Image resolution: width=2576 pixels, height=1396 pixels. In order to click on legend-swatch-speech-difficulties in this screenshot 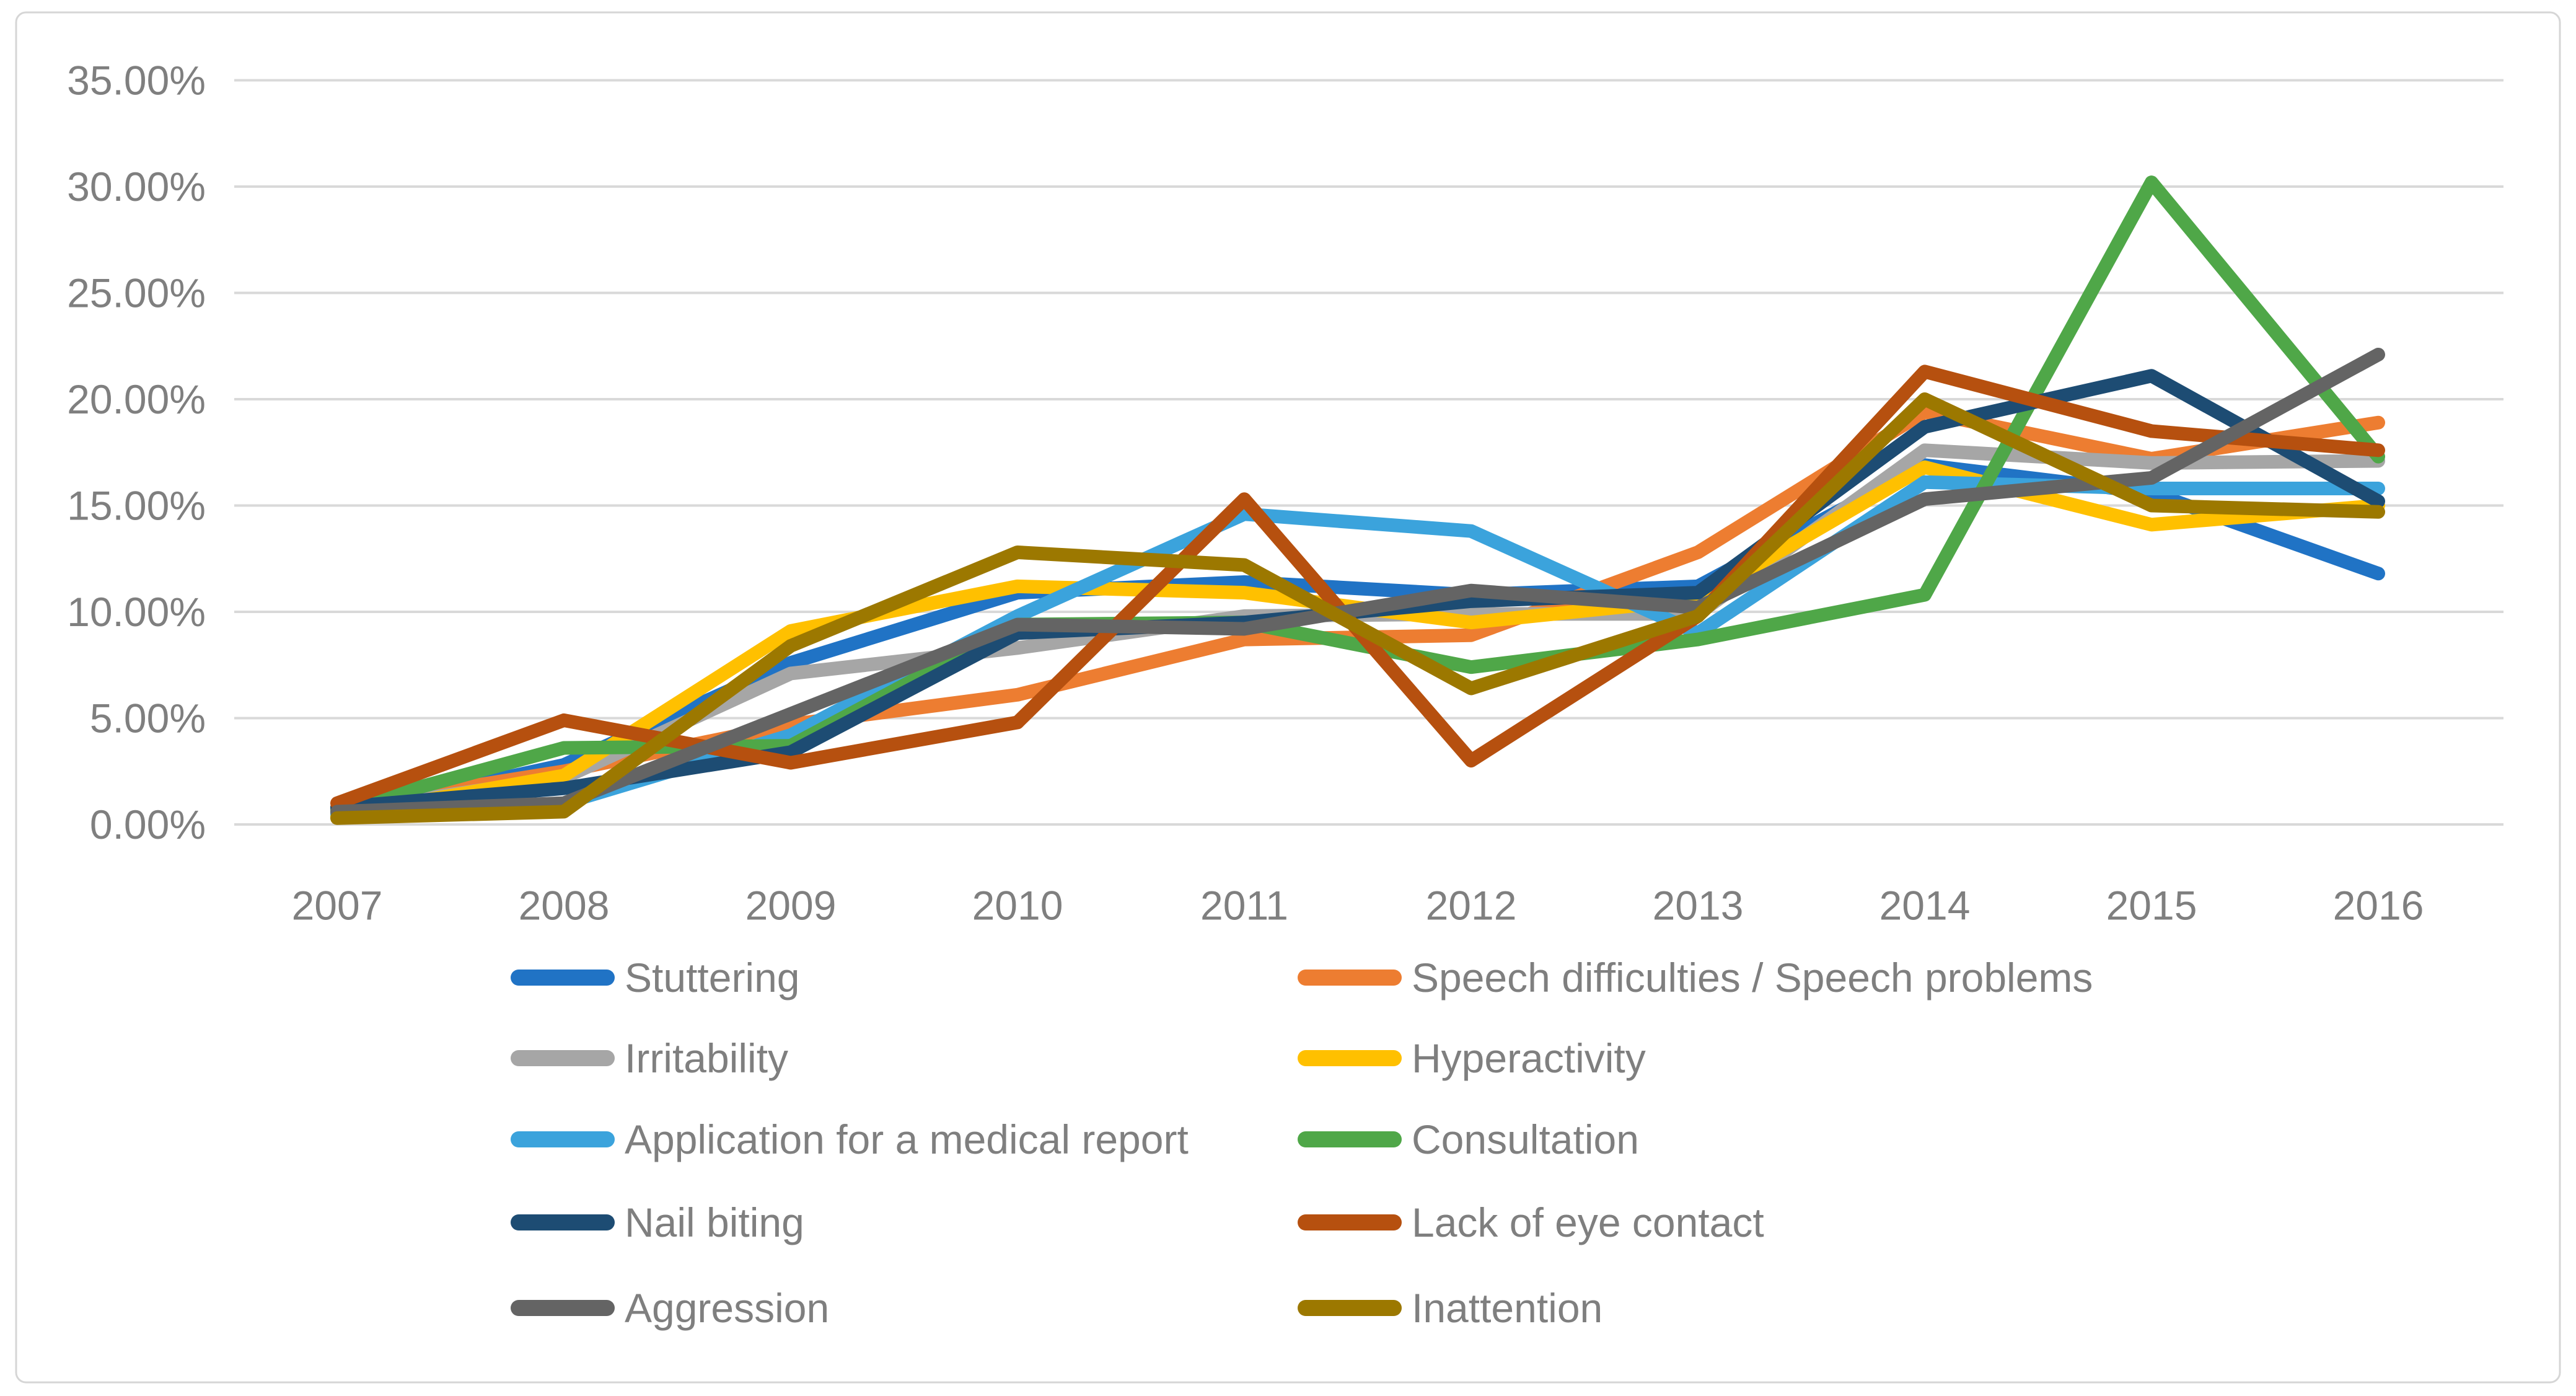, I will do `click(1350, 978)`.